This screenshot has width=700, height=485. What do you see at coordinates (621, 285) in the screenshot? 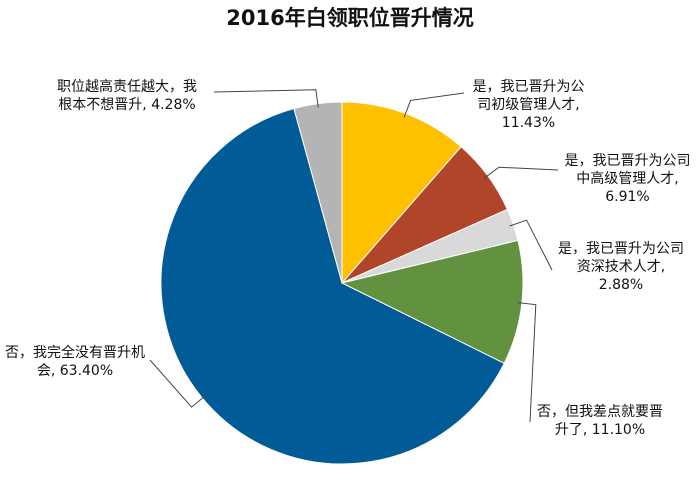
I see `value-label: 2.88%` at bounding box center [621, 285].